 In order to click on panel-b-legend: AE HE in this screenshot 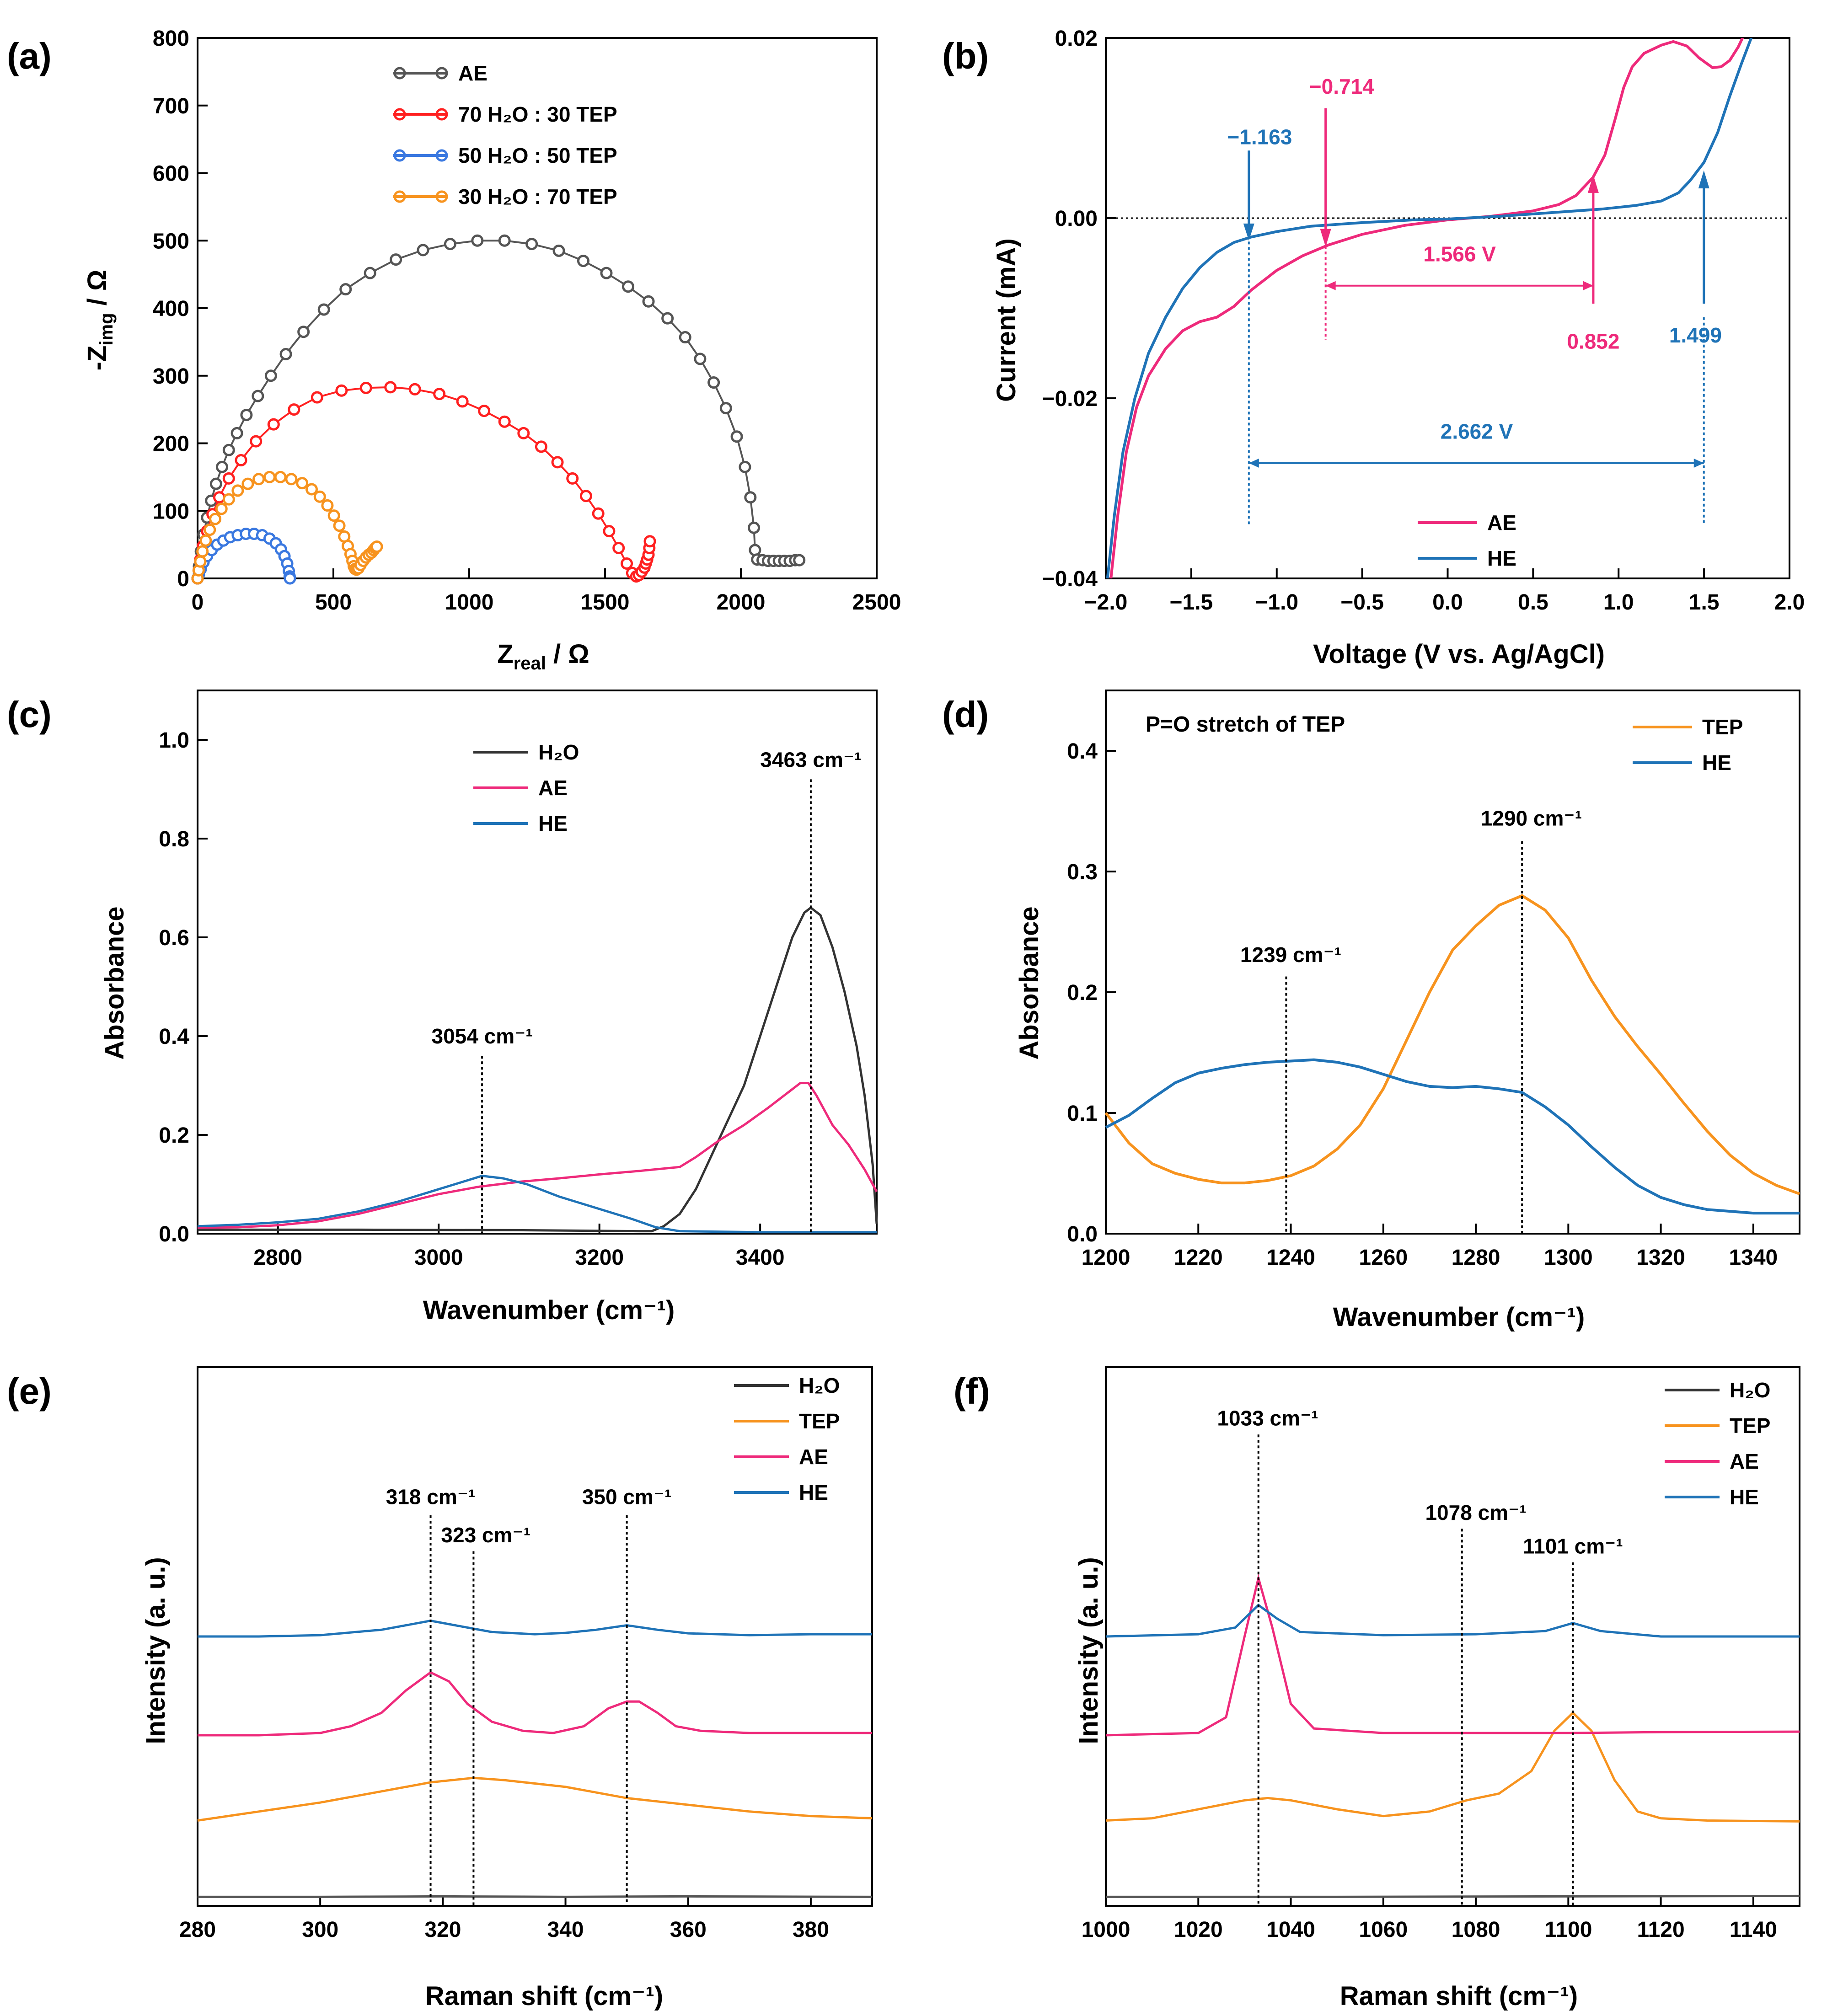, I will do `click(1467, 540)`.